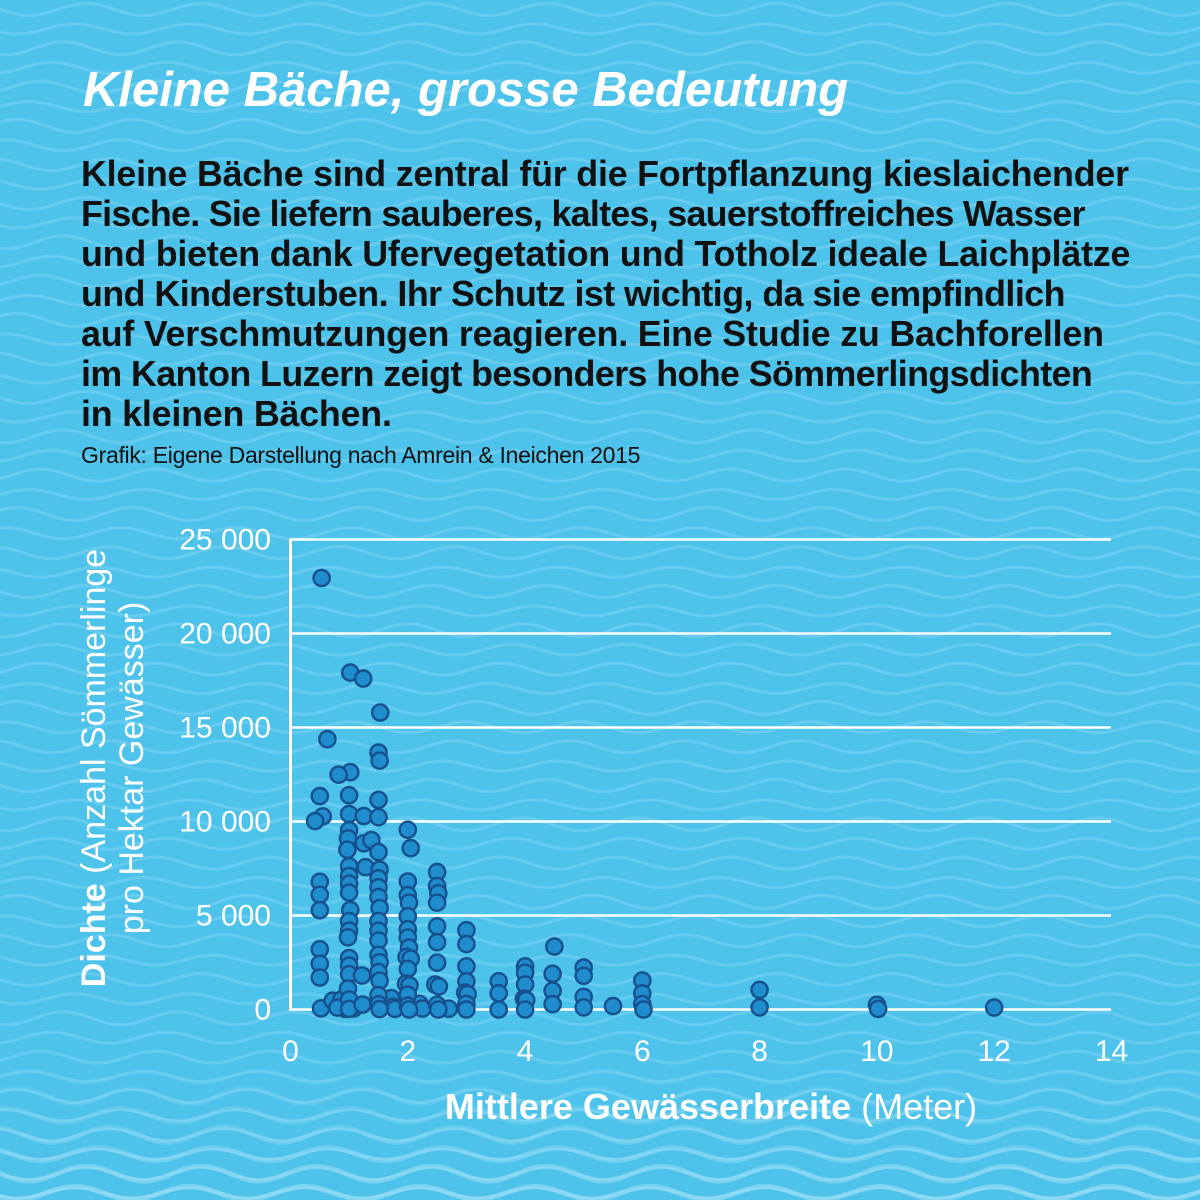 The width and height of the screenshot is (1200, 1200). Describe the element at coordinates (225, 634) in the screenshot. I see `svg-text: 20 000` at that location.